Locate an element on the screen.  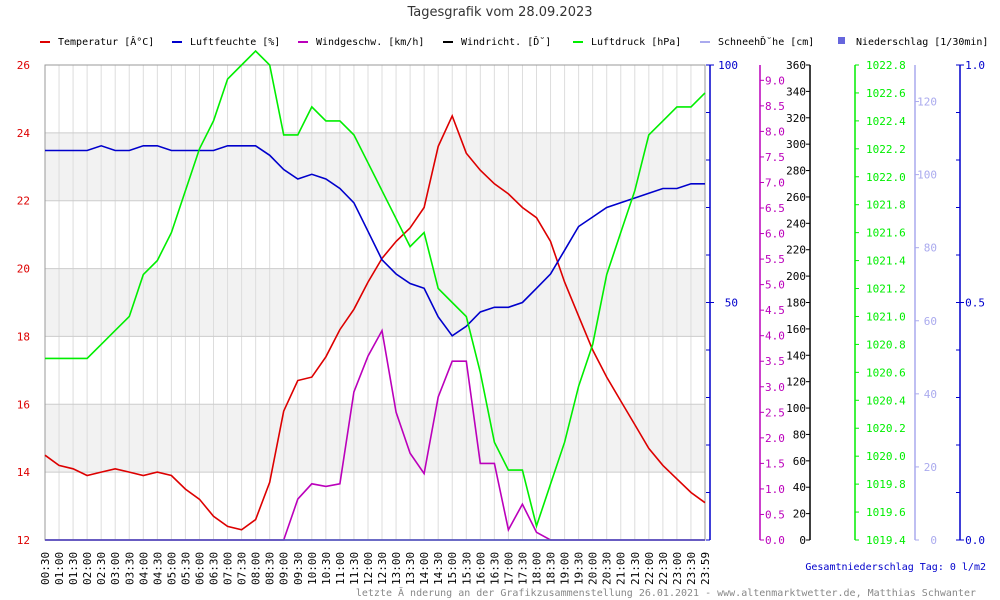
x-tick-label: 22:30 is located at coordinates (663, 568).